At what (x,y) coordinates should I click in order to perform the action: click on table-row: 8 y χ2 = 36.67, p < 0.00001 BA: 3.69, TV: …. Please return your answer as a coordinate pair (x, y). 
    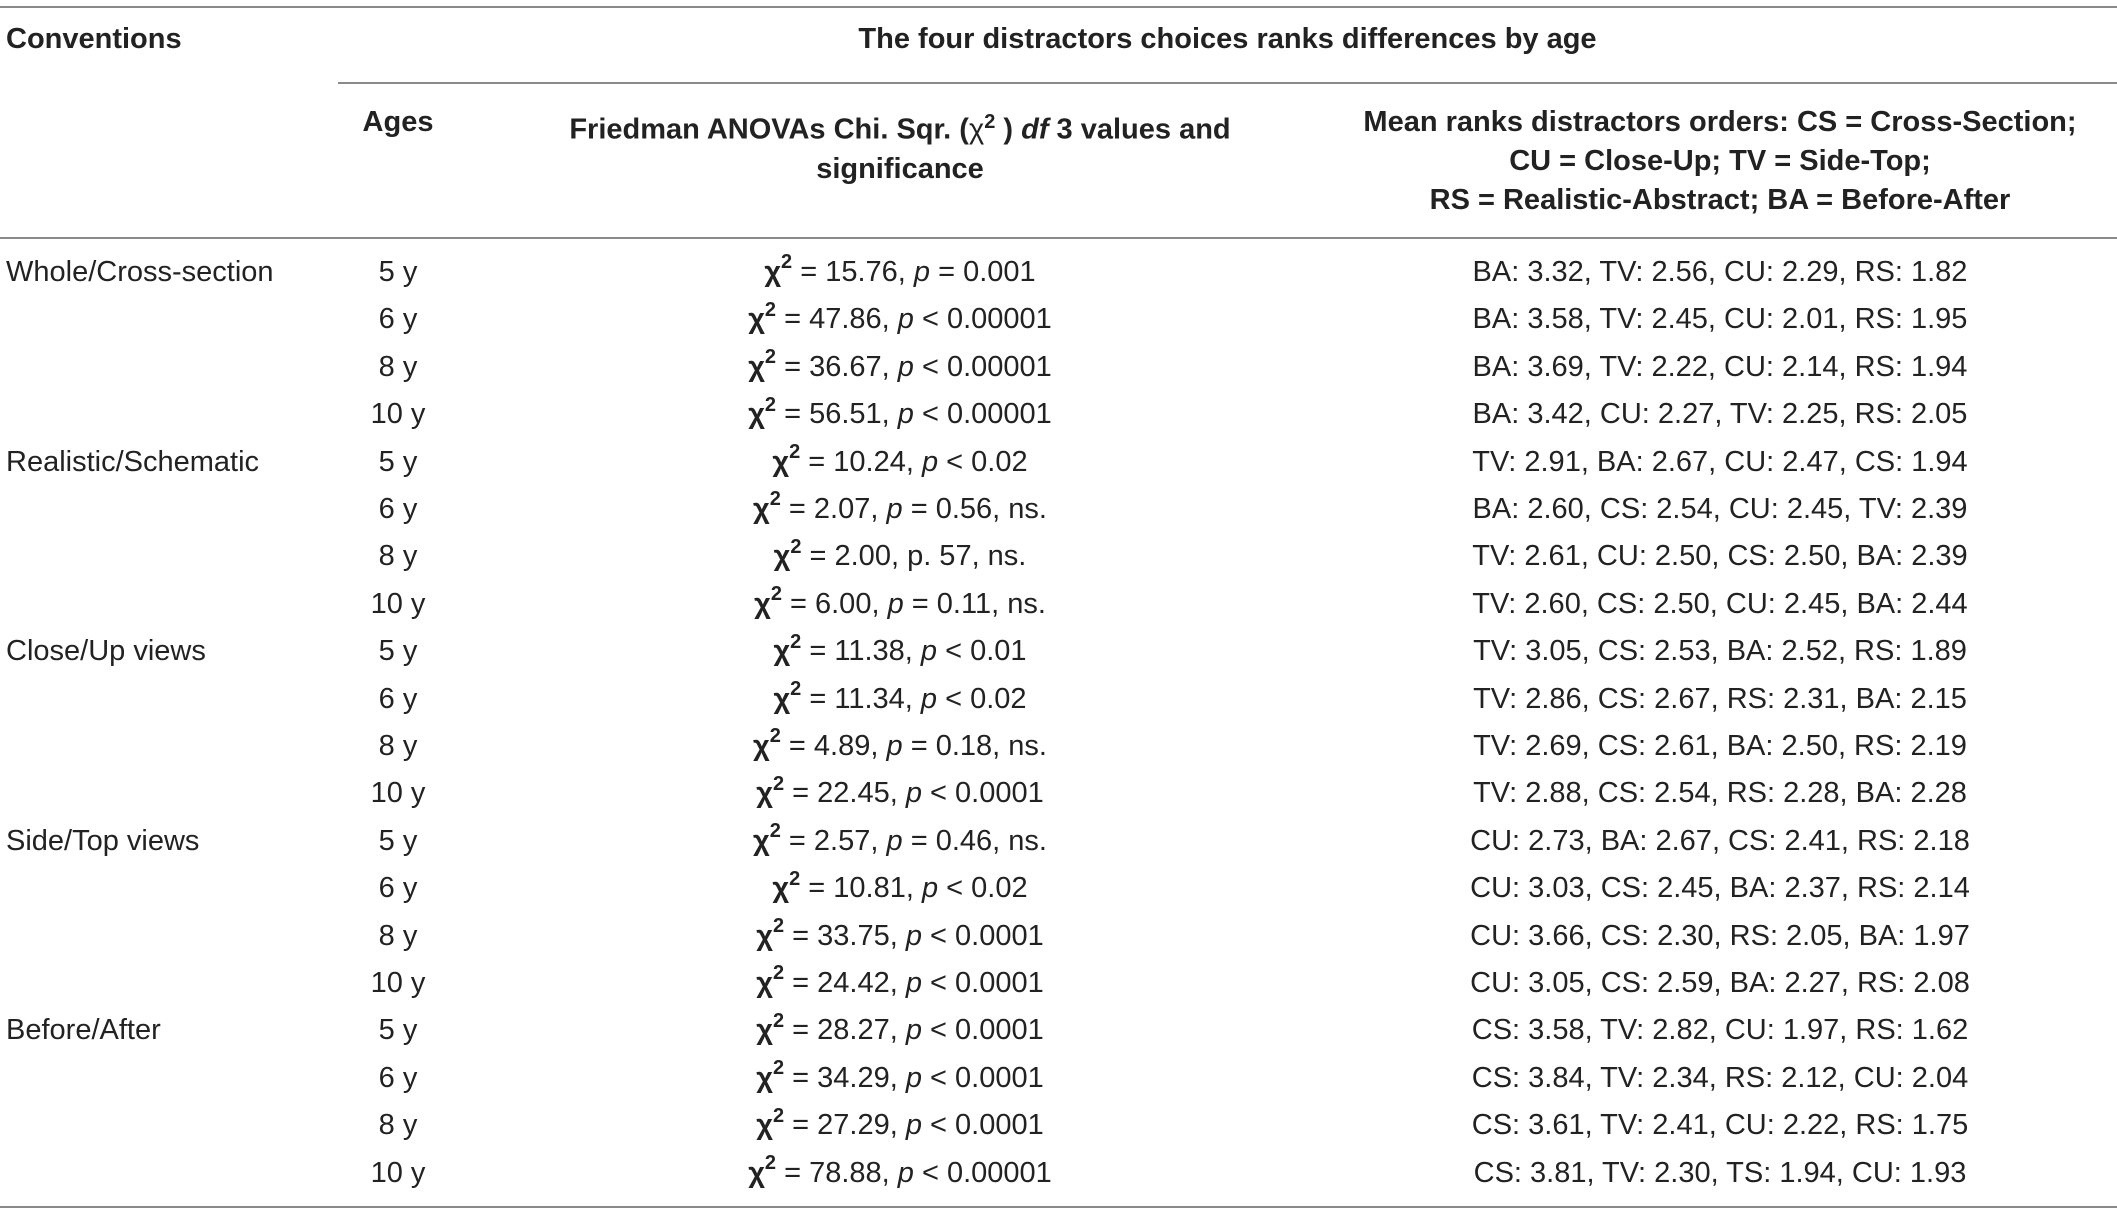
    Looking at the image, I should click on (1058, 367).